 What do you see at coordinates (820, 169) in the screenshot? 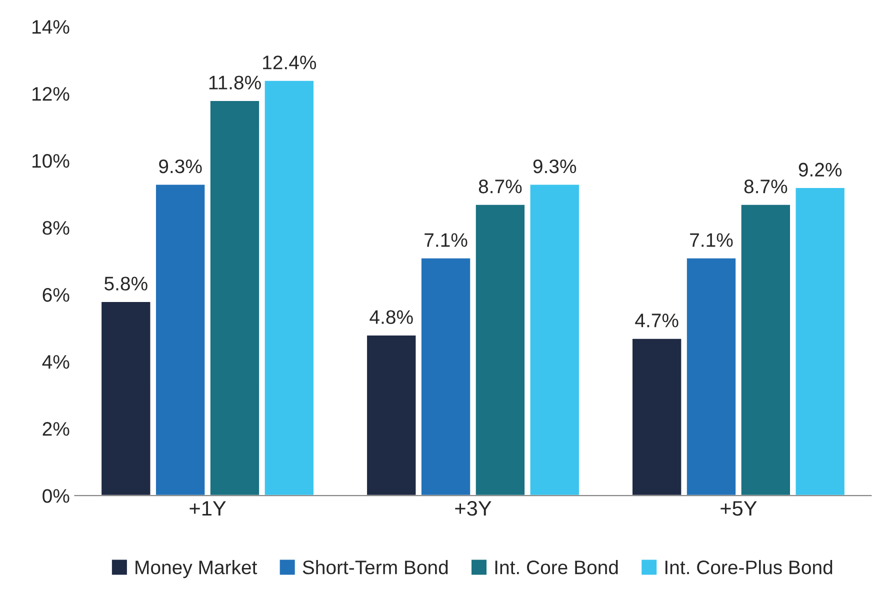
I see `data-label: 9.2%` at bounding box center [820, 169].